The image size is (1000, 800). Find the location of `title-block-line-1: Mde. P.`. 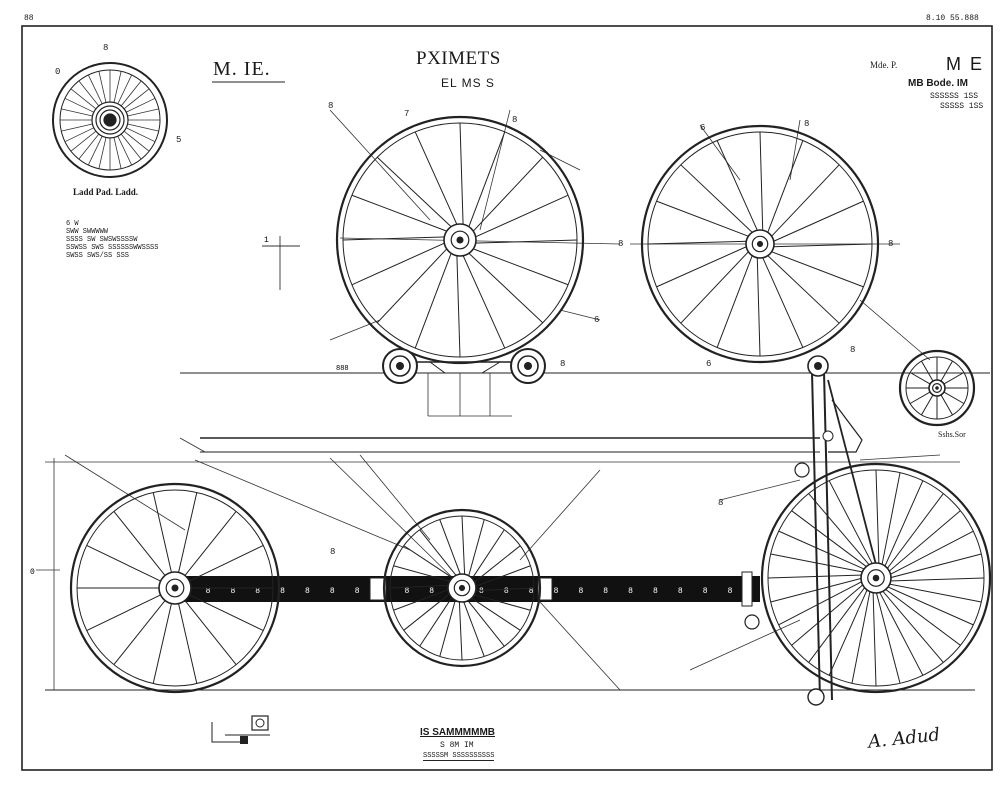

title-block-line-1: Mde. P. is located at coordinates (884, 65).